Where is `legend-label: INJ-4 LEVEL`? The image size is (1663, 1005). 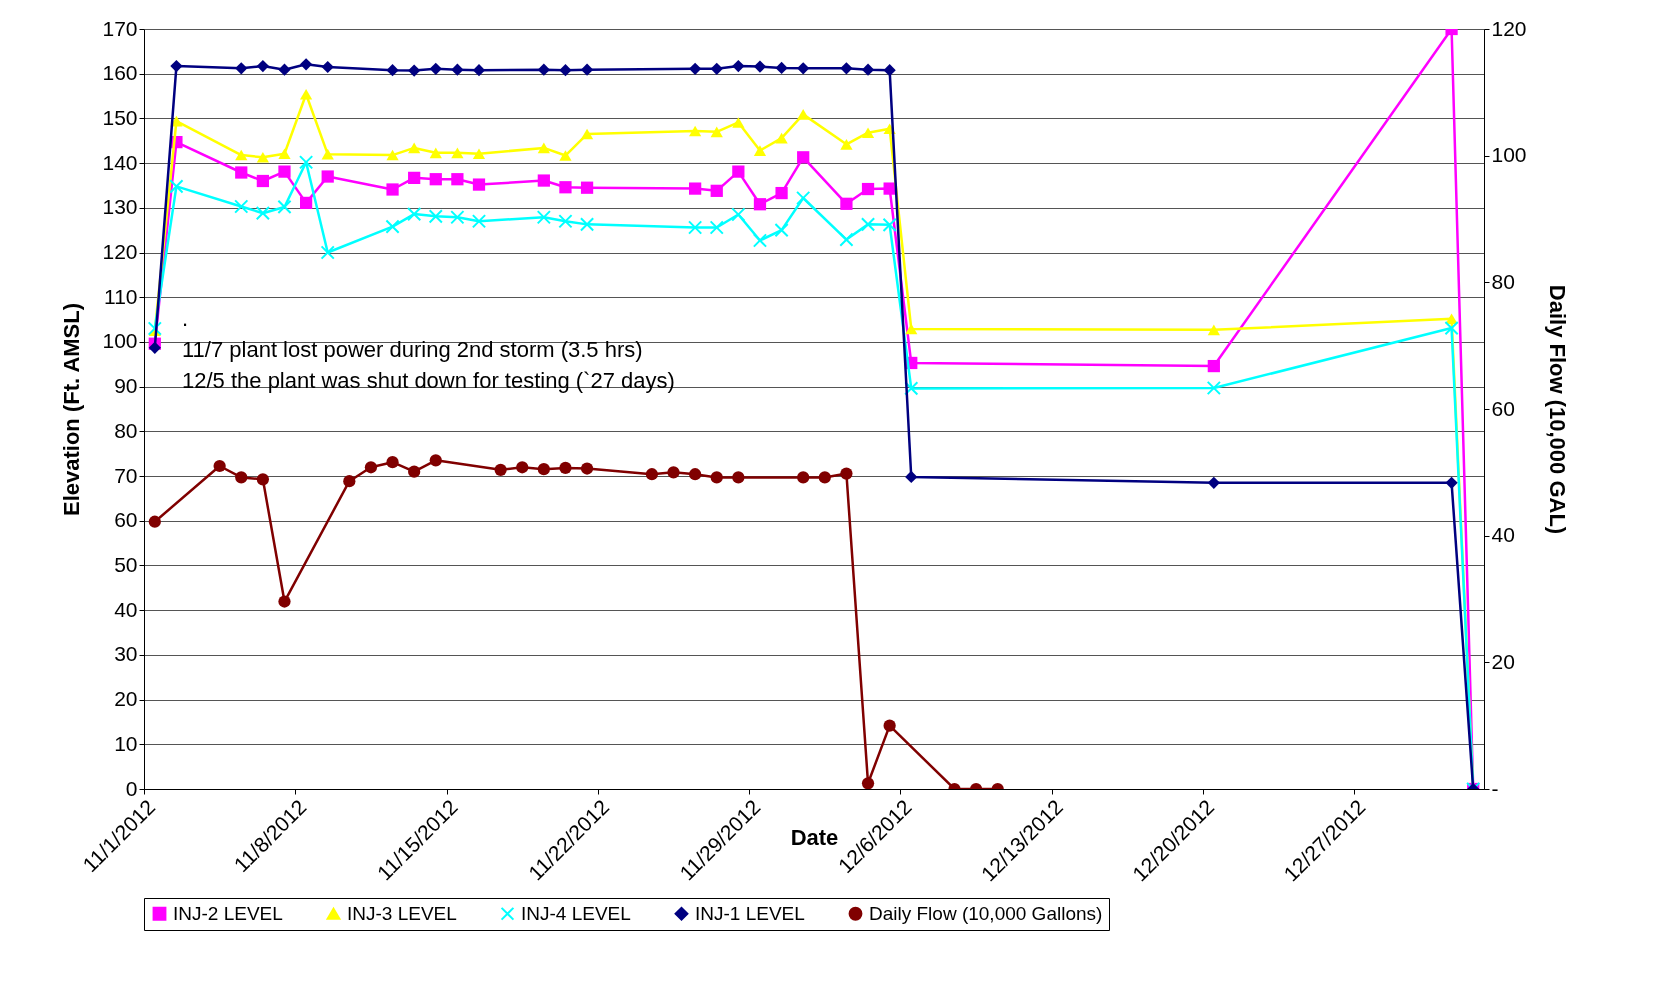
legend-label: INJ-4 LEVEL is located at coordinates (576, 913).